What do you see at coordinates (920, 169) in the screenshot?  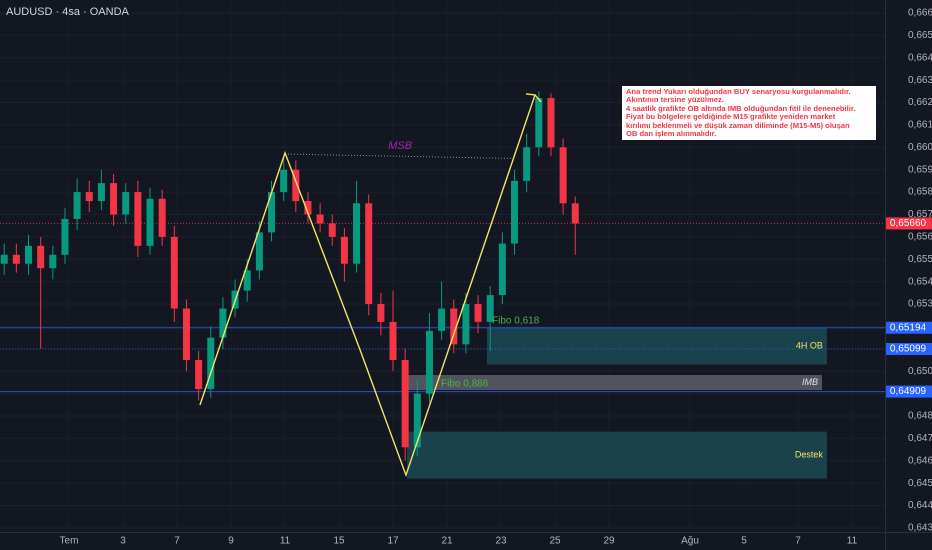 I see `y-tick-label: 0,65900` at bounding box center [920, 169].